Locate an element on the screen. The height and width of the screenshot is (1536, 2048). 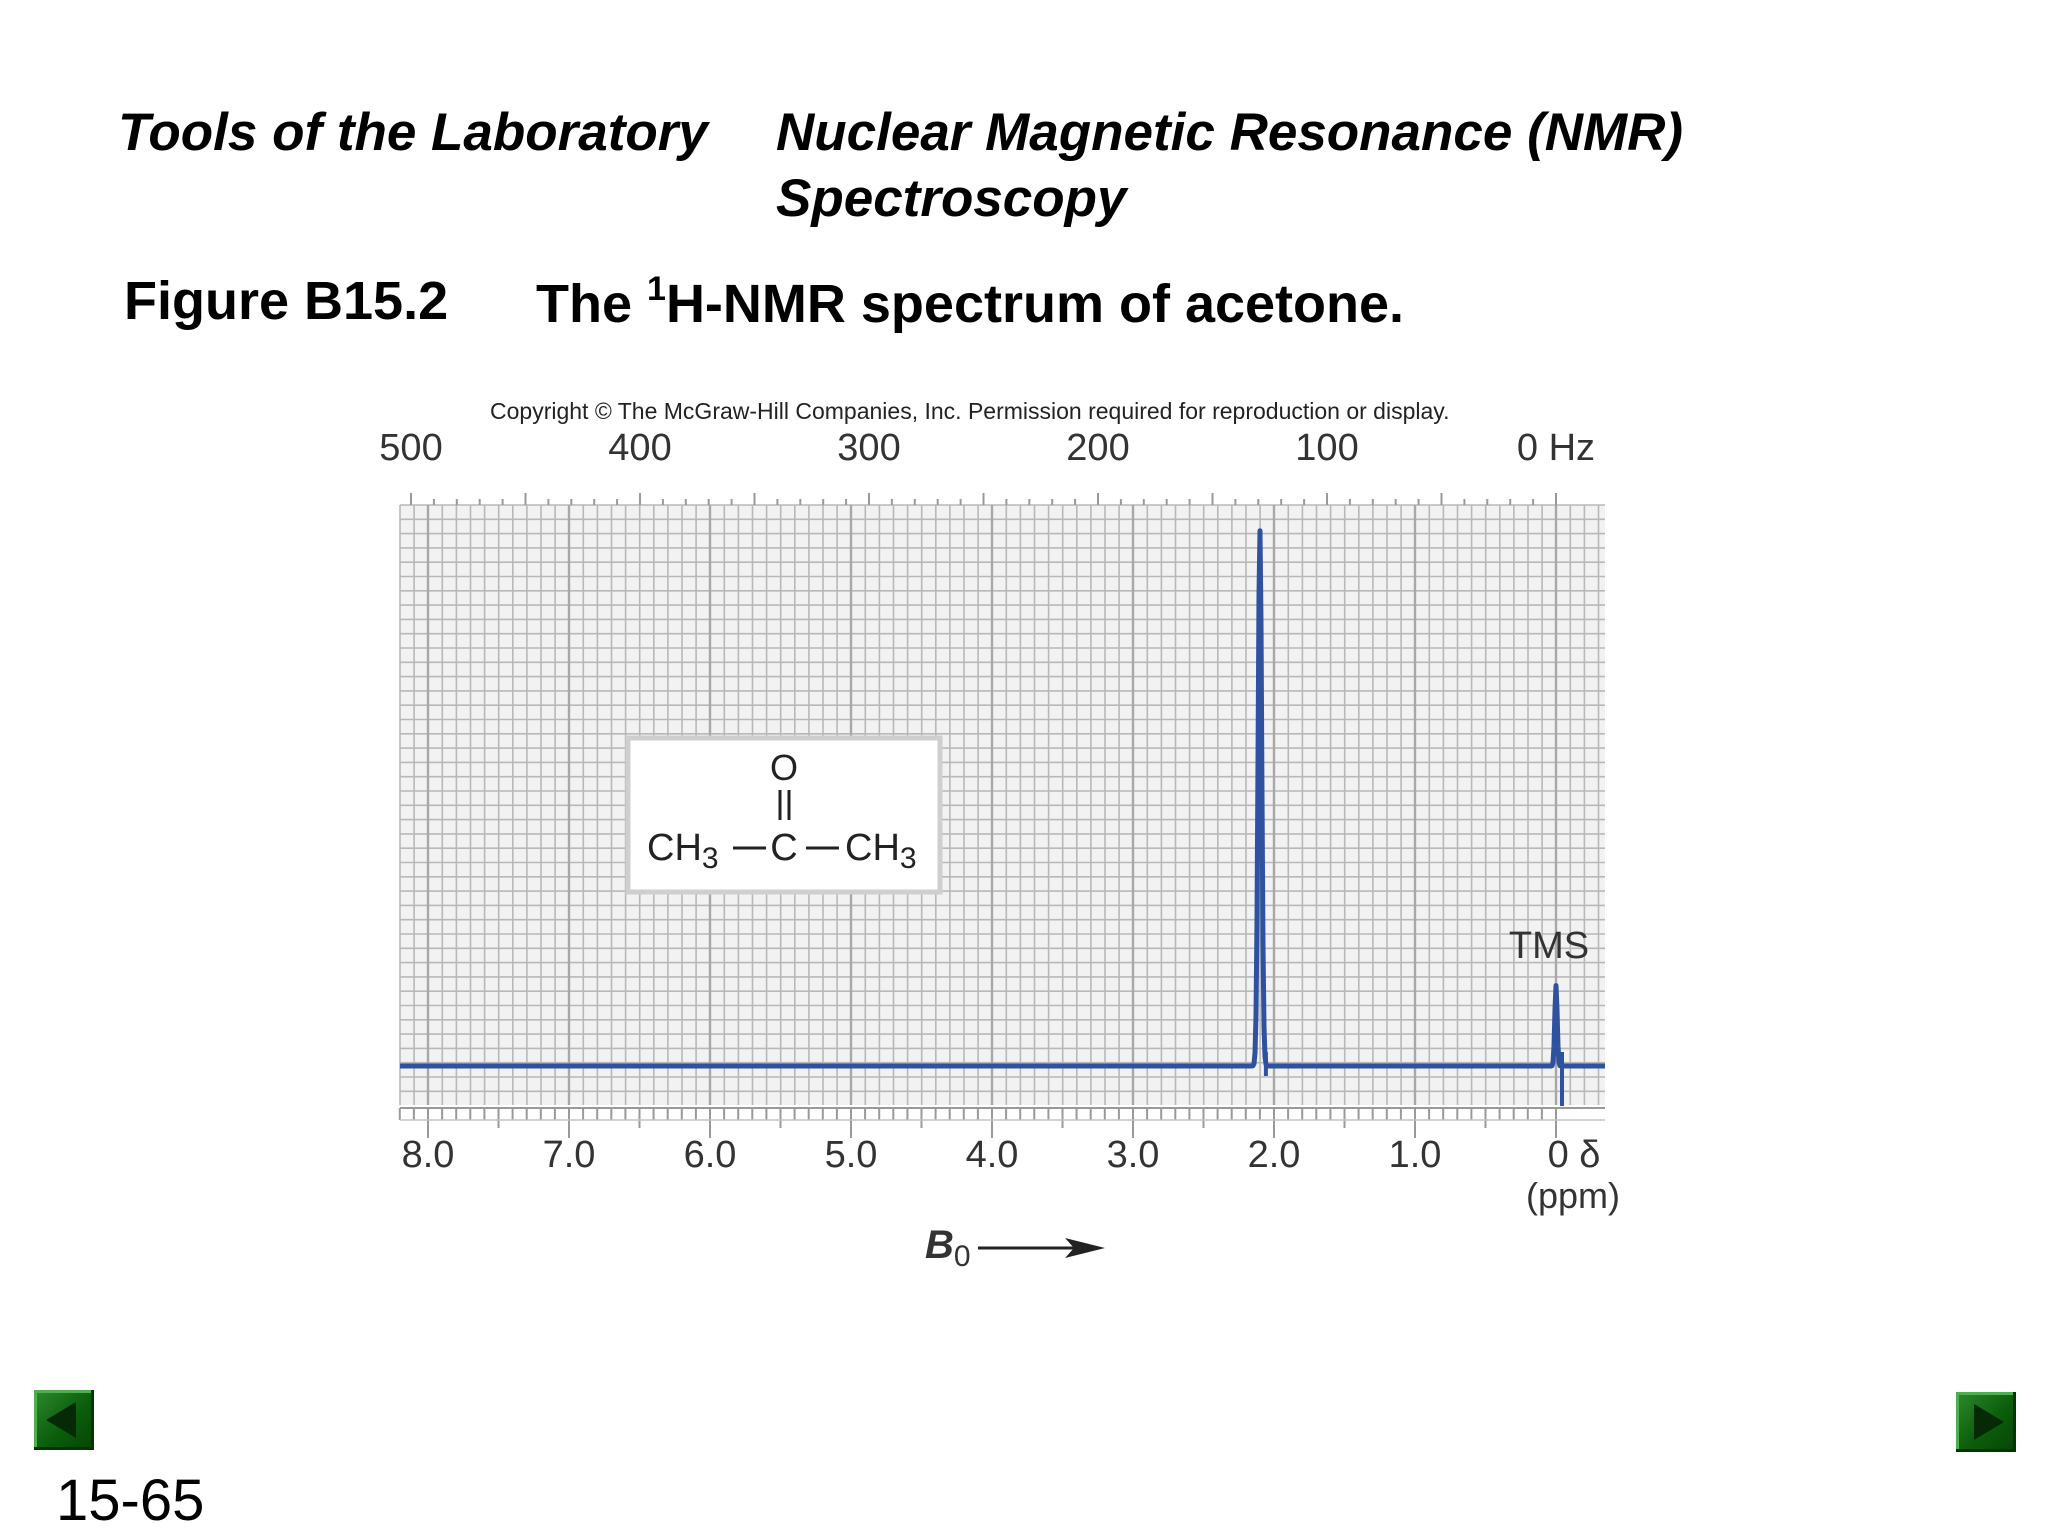
slide-number: 15-65 is located at coordinates (130, 1500).